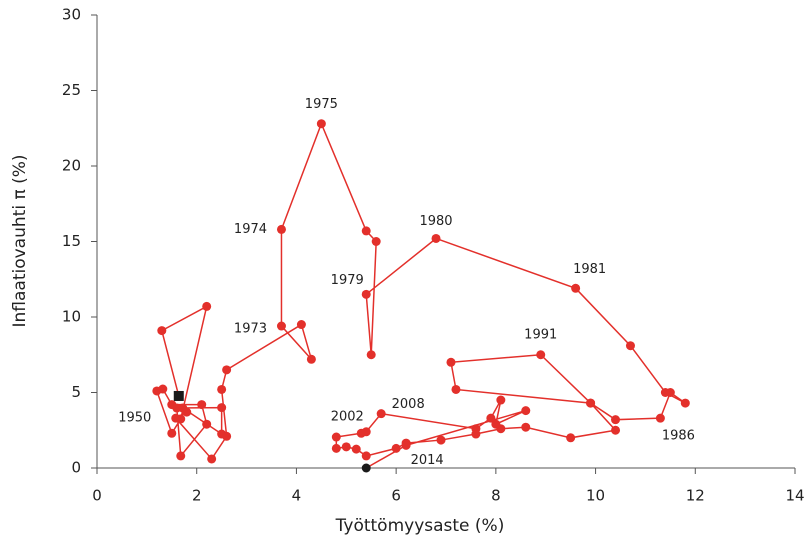  I want to click on x-tick-label: 10, so click(595, 496).